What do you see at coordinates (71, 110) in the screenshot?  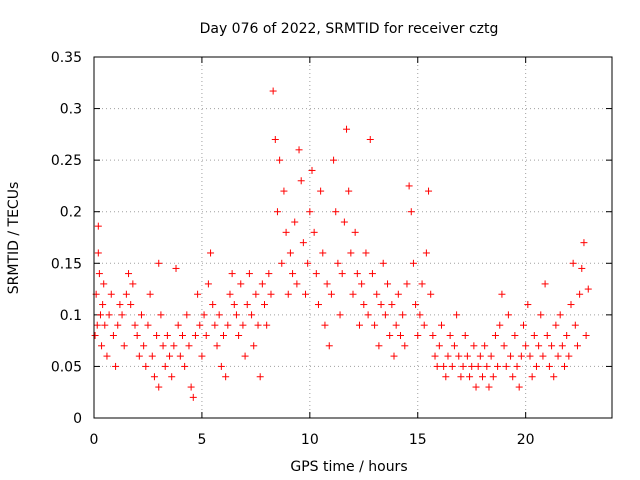 I see `y-tick-label: 0.3` at bounding box center [71, 110].